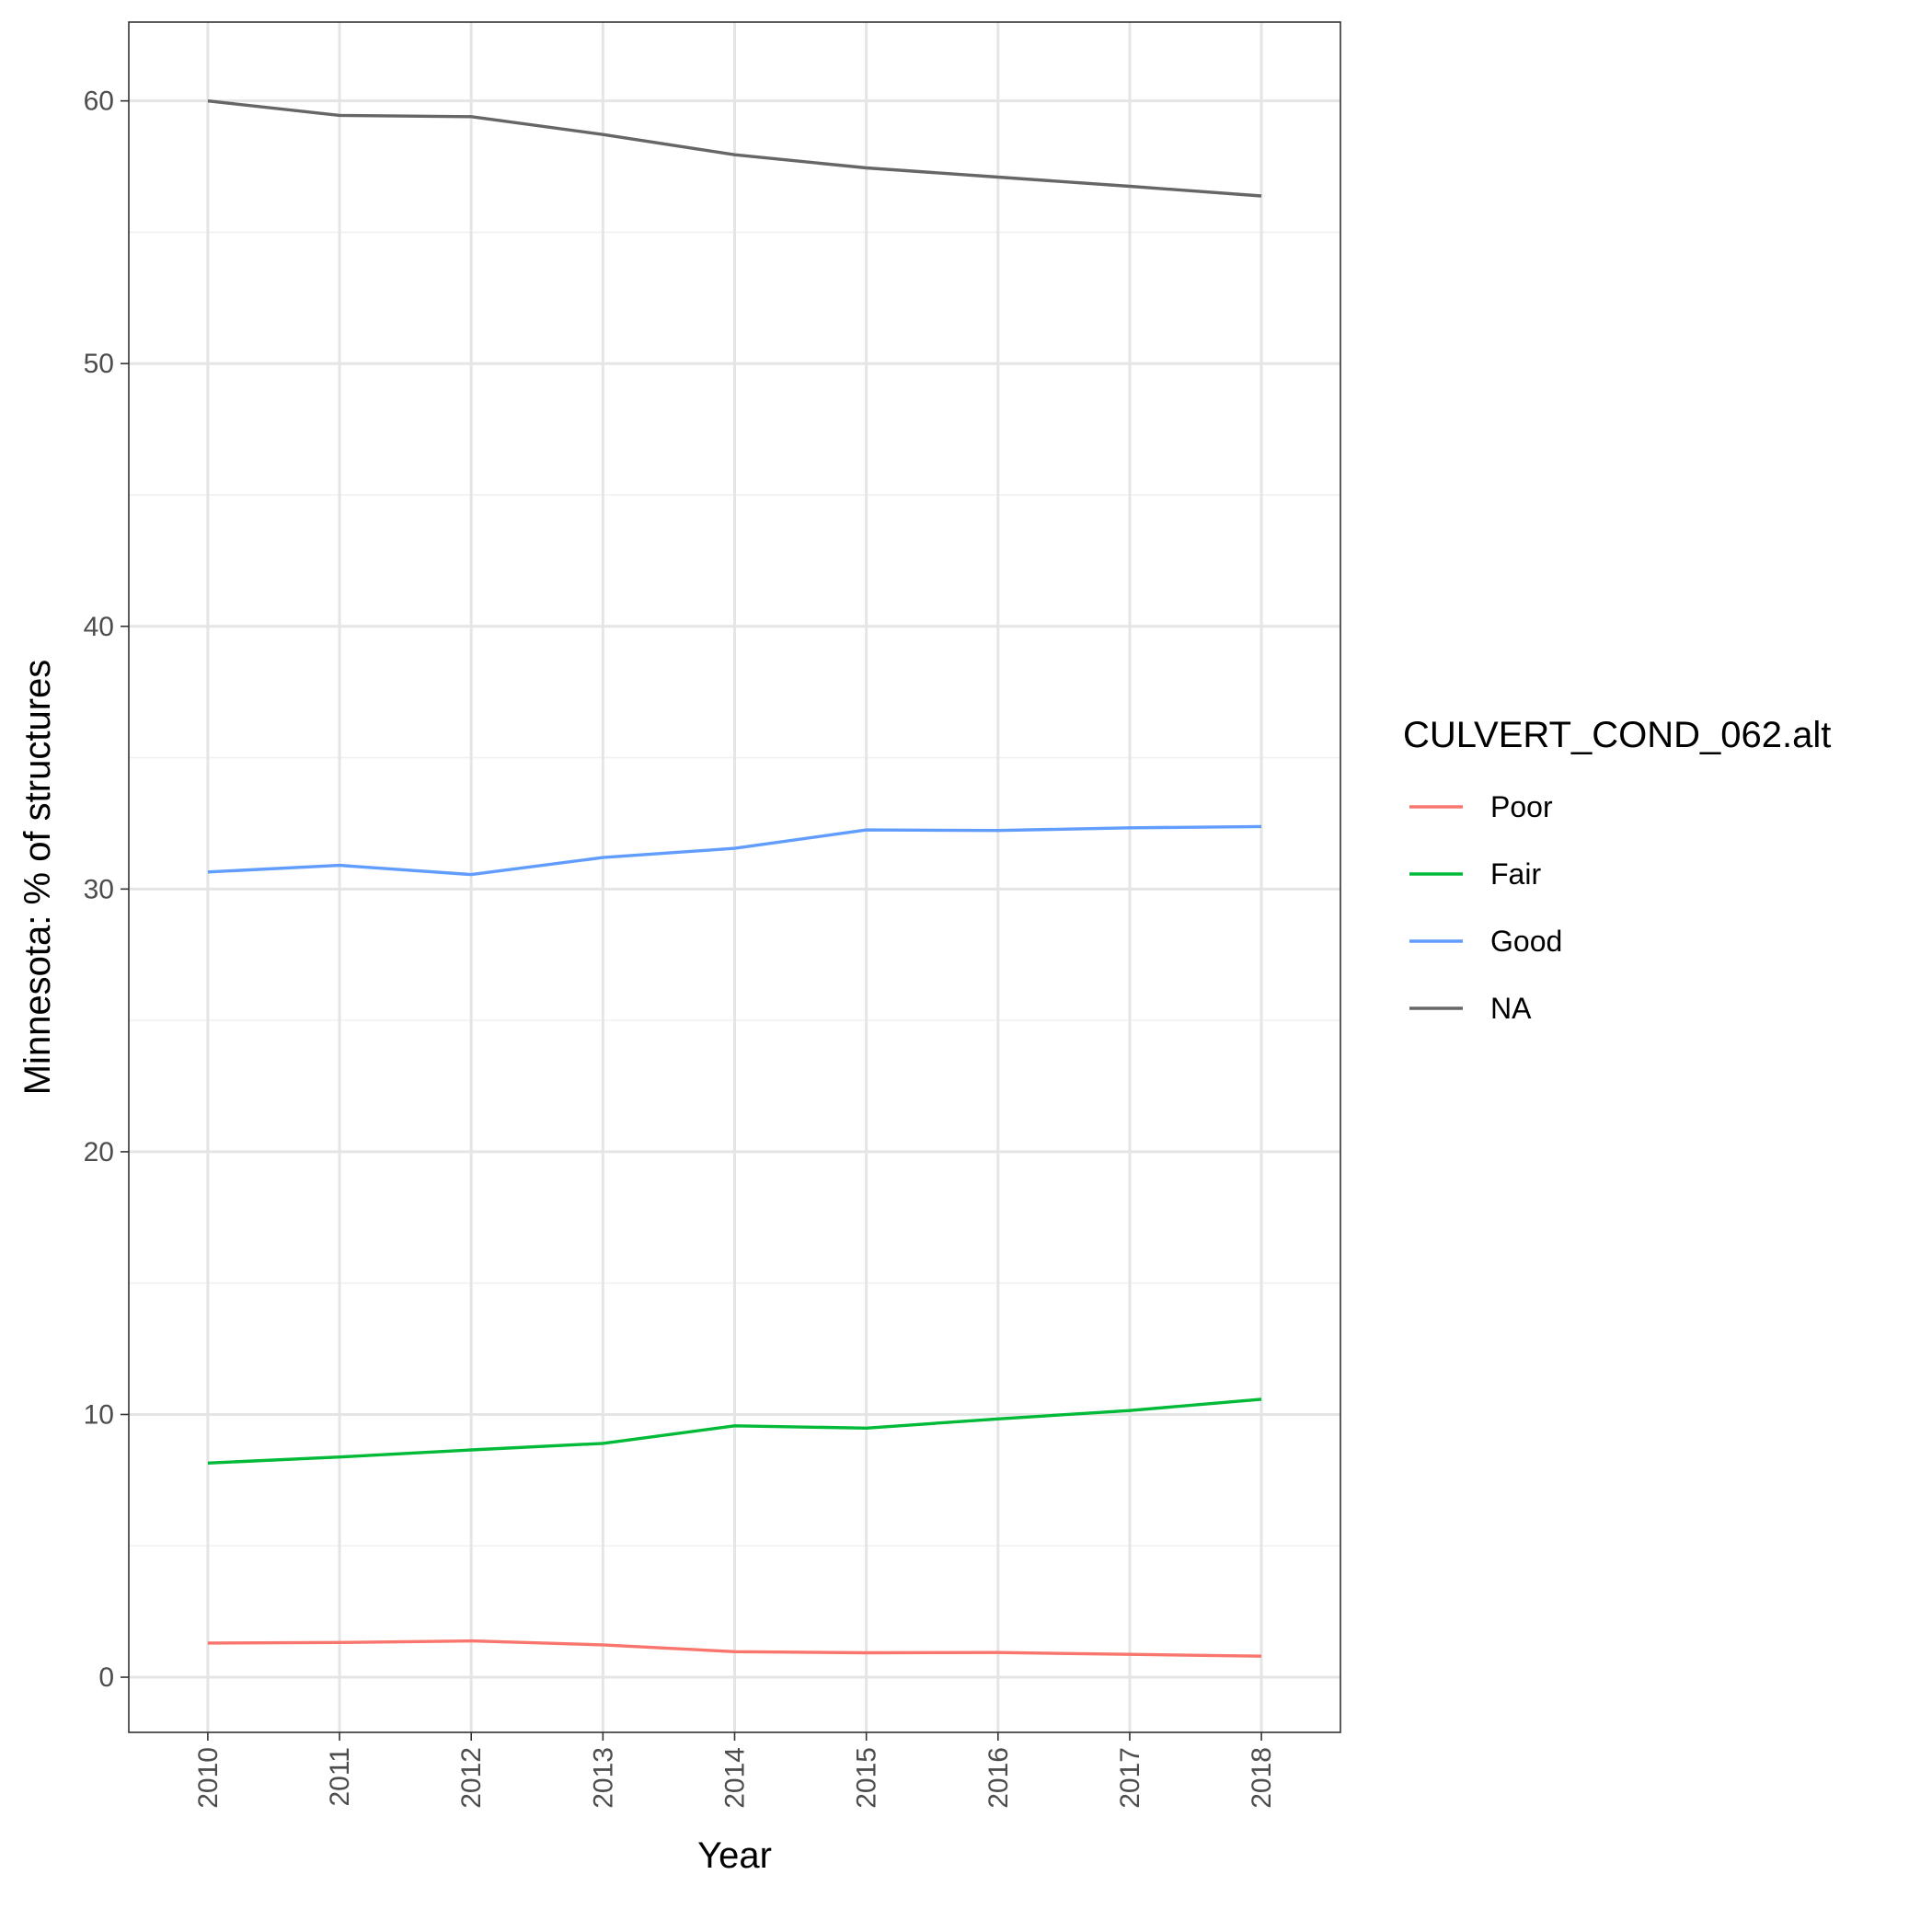 This screenshot has height=1932, width=1932. Describe the element at coordinates (99, 627) in the screenshot. I see `y-tick-label: 40` at that location.